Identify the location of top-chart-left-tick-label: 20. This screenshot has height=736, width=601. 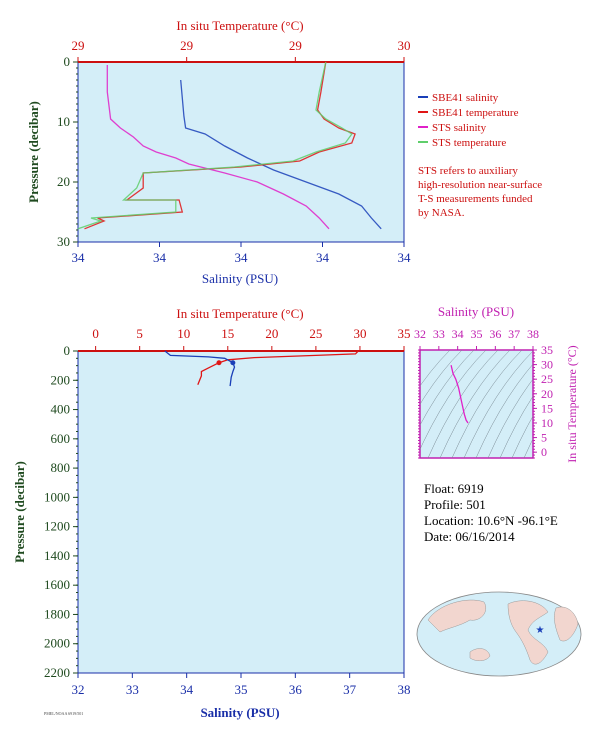
(63, 181).